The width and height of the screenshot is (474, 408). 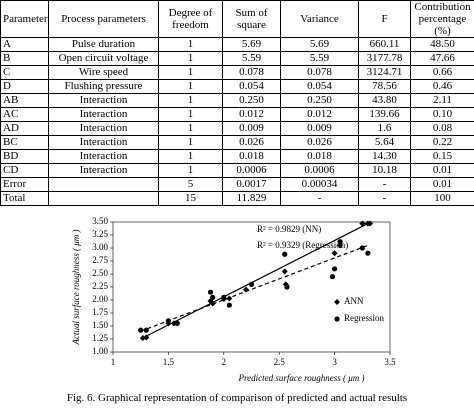 What do you see at coordinates (76, 288) in the screenshot?
I see `y-axis-label: Actual surface roughness ( μm )` at bounding box center [76, 288].